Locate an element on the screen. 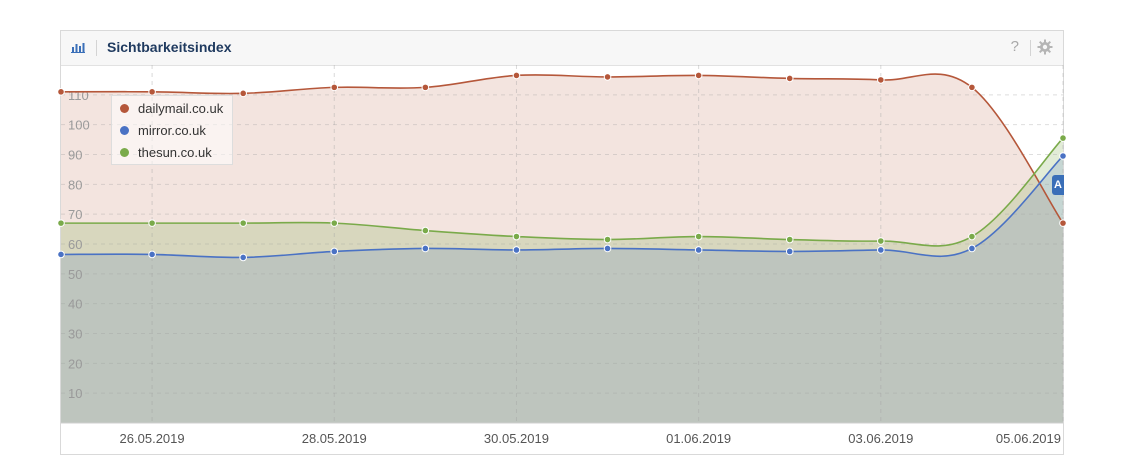  y-tick-label: 50 is located at coordinates (75, 274).